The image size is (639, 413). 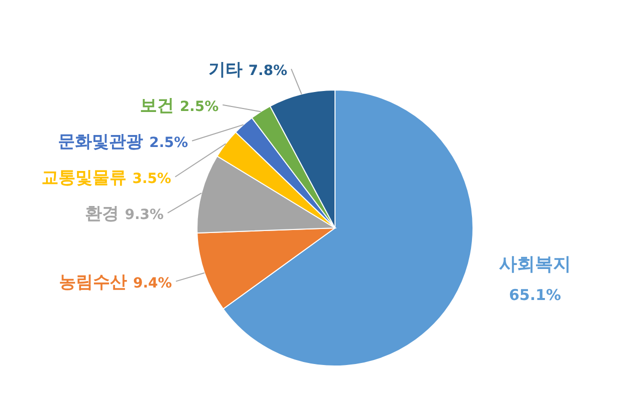 I want to click on slice-label: 문화및관광, so click(x=101, y=142).